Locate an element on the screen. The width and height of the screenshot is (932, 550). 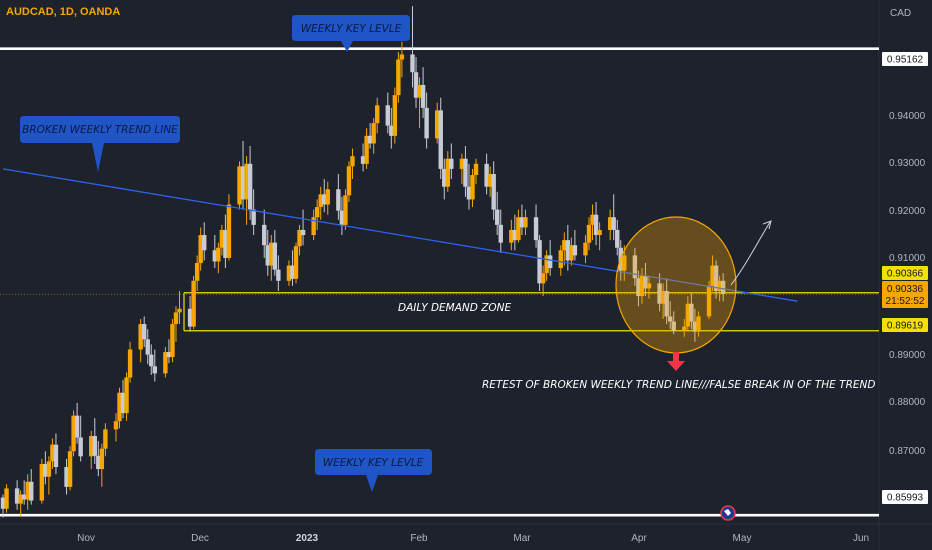
price-tag-lower-zone: 0.89619 is located at coordinates (905, 325).